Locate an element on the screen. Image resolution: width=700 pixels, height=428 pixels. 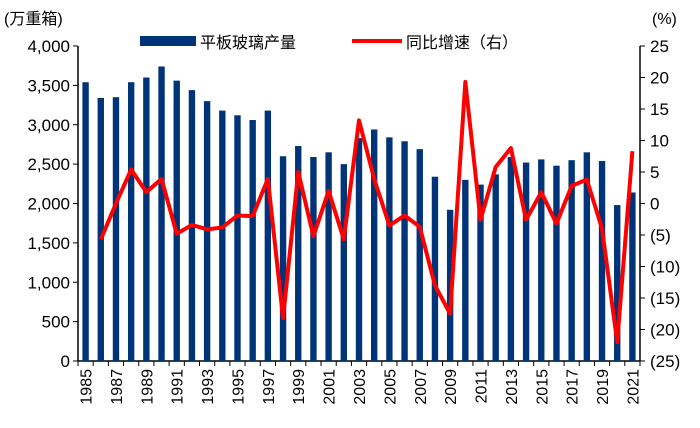
left-tick-label: 1,000 is located at coordinates (48, 282).